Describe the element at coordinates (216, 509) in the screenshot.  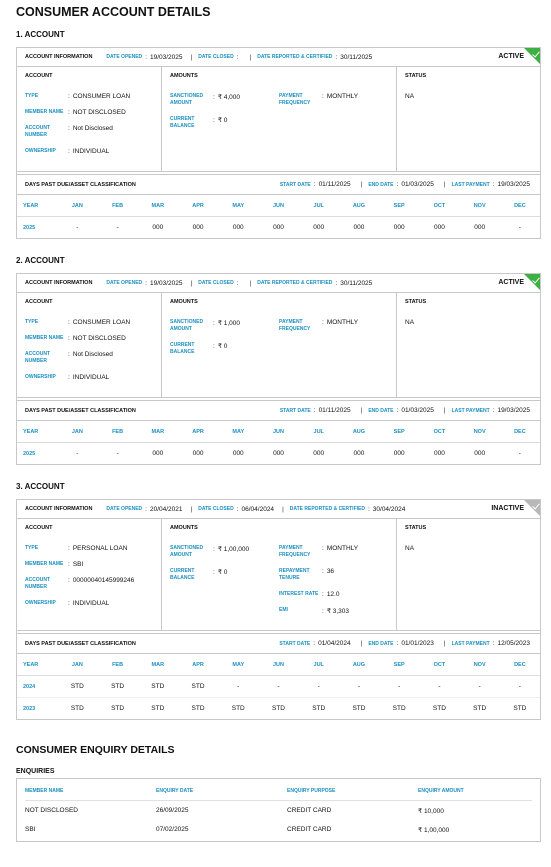
I see `info-label: DATE CLOSED` at that location.